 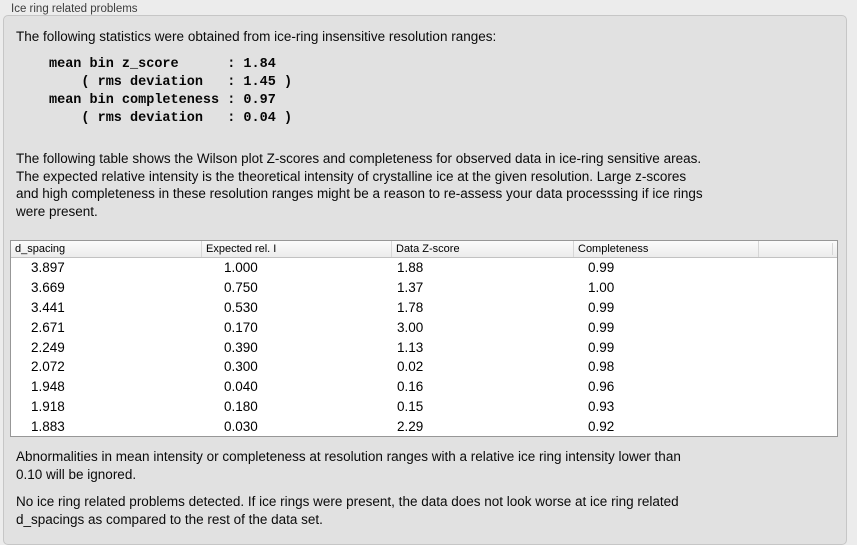 I want to click on table-row: 1.883 0.030 2.29 0.92, so click(x=424, y=426).